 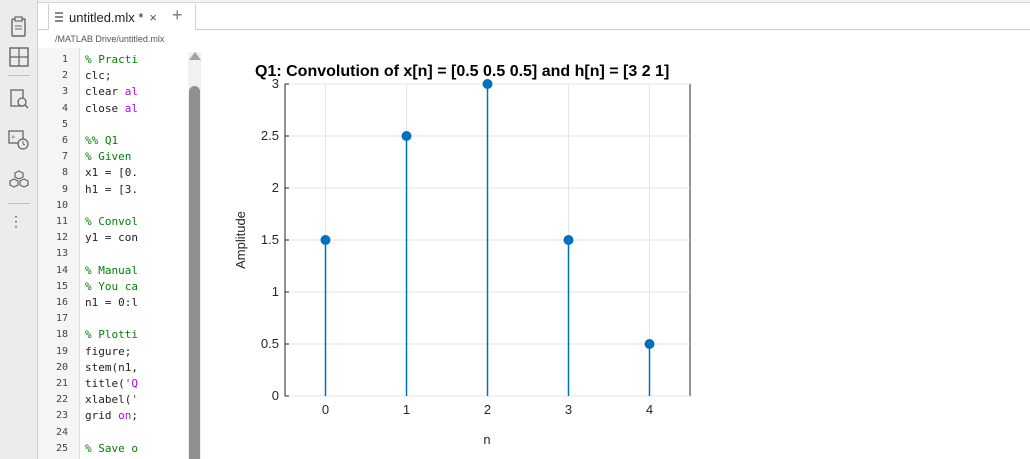 I want to click on more-options-icon: ⋮, so click(x=16, y=221).